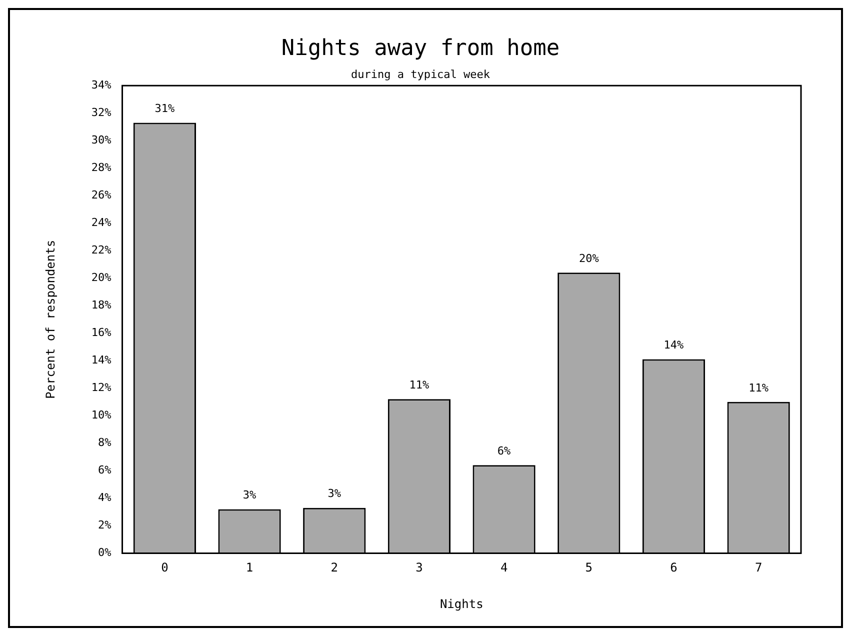 This screenshot has height=642, width=857. Describe the element at coordinates (101, 387) in the screenshot. I see `y-tick-label: 12%` at that location.